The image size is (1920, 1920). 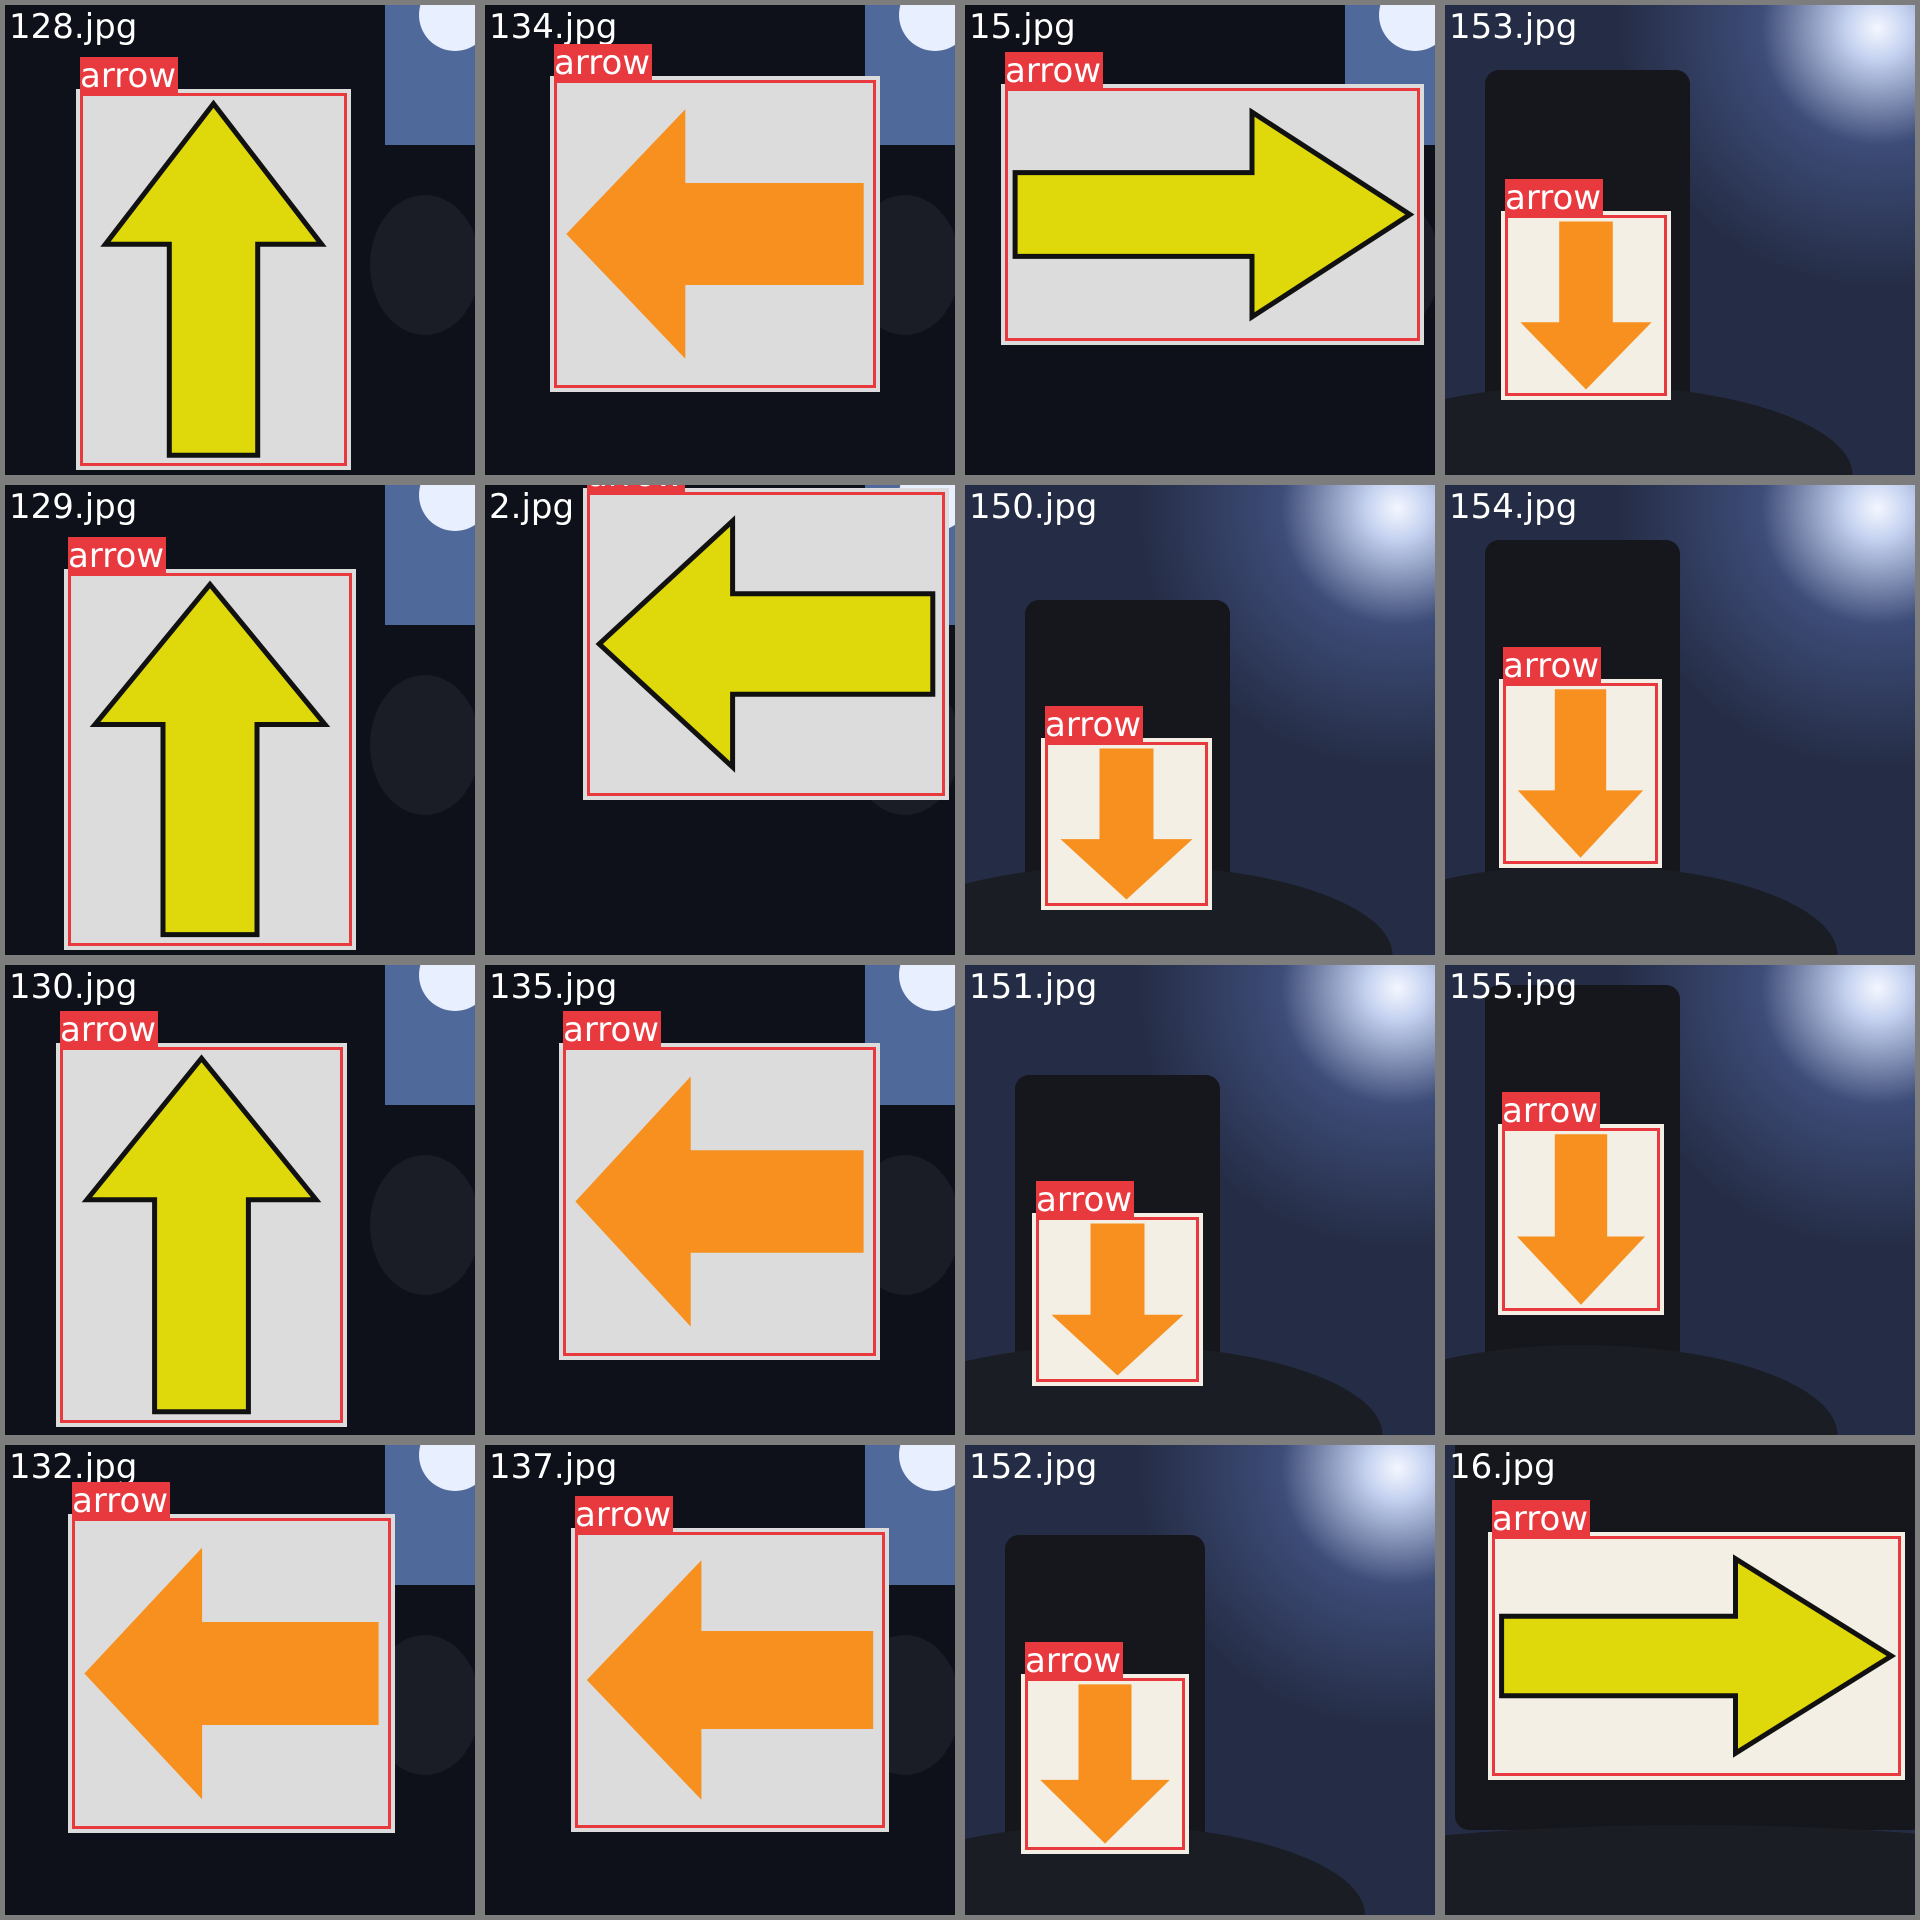 I want to click on image-tile: 132.jpg arrow, so click(x=240, y=1680).